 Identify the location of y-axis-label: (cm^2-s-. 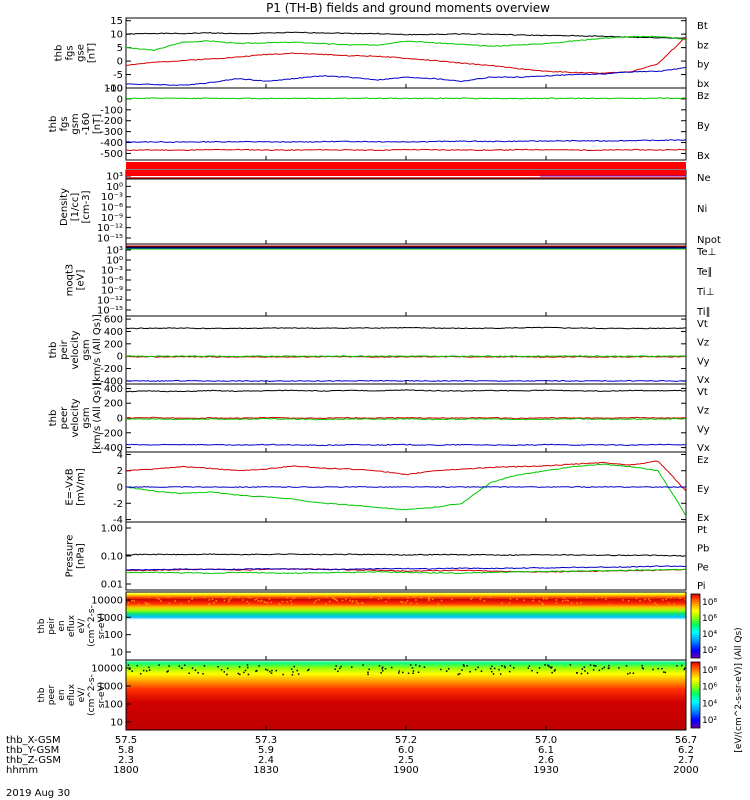
(92, 695).